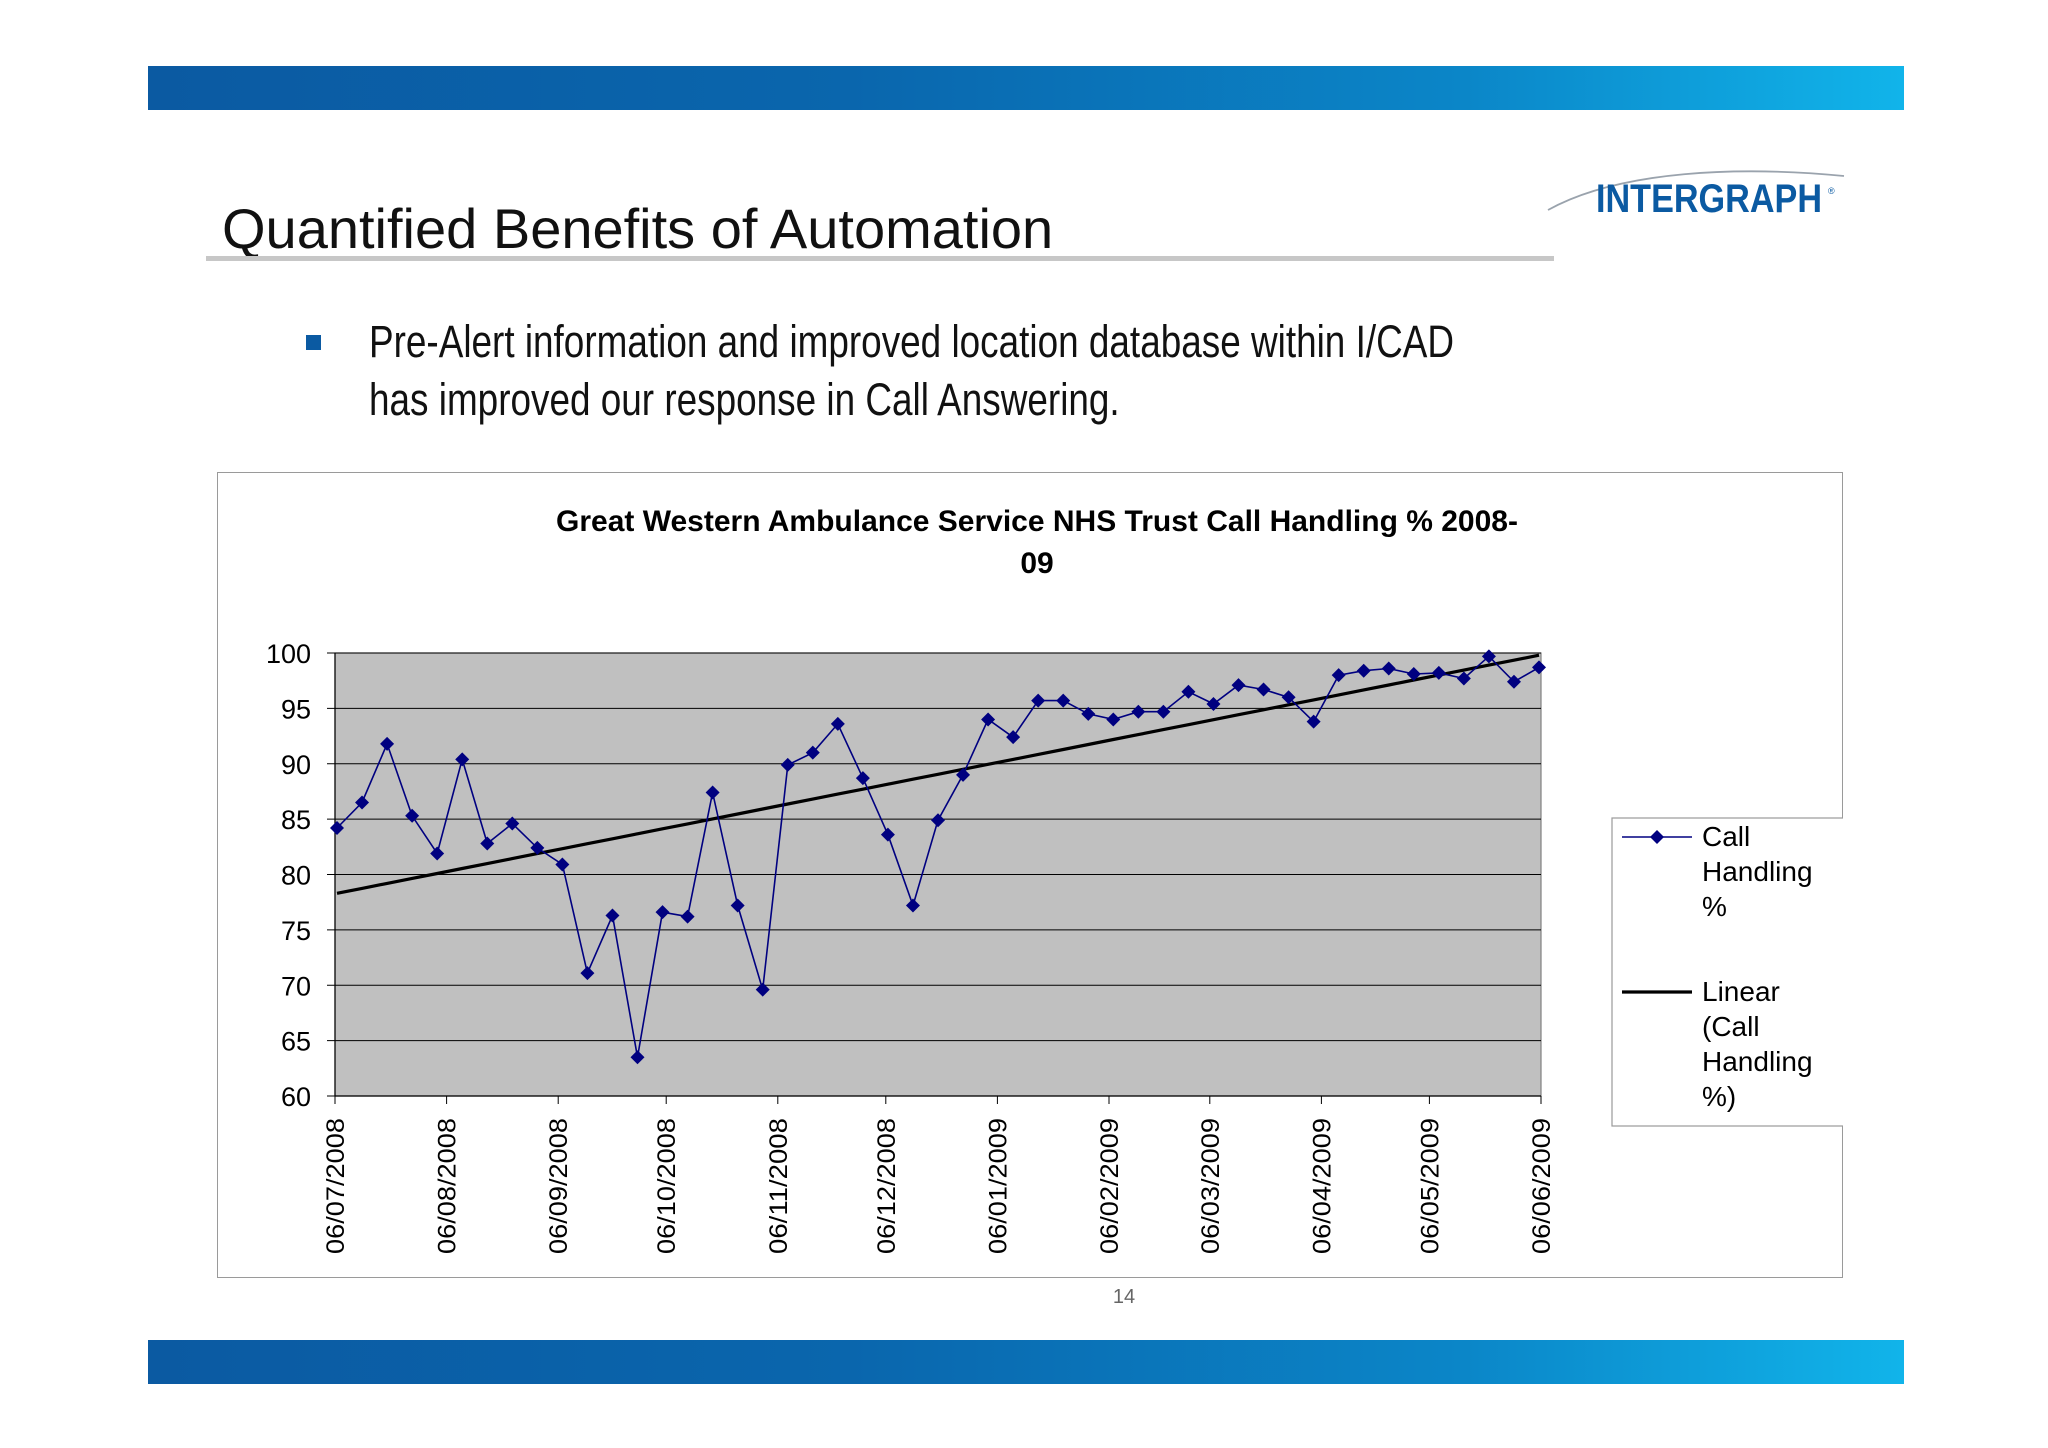 Image resolution: width=2048 pixels, height=1448 pixels. I want to click on bullet-marker, so click(313, 342).